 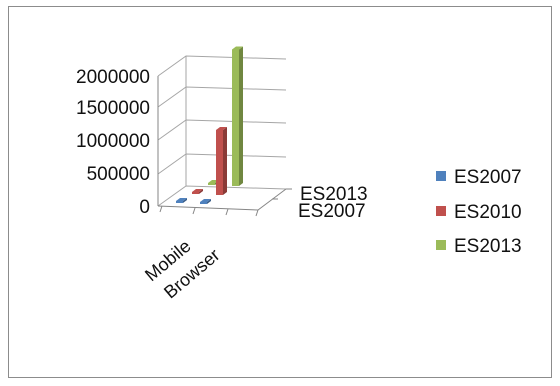 I want to click on bars, so click(x=209, y=125).